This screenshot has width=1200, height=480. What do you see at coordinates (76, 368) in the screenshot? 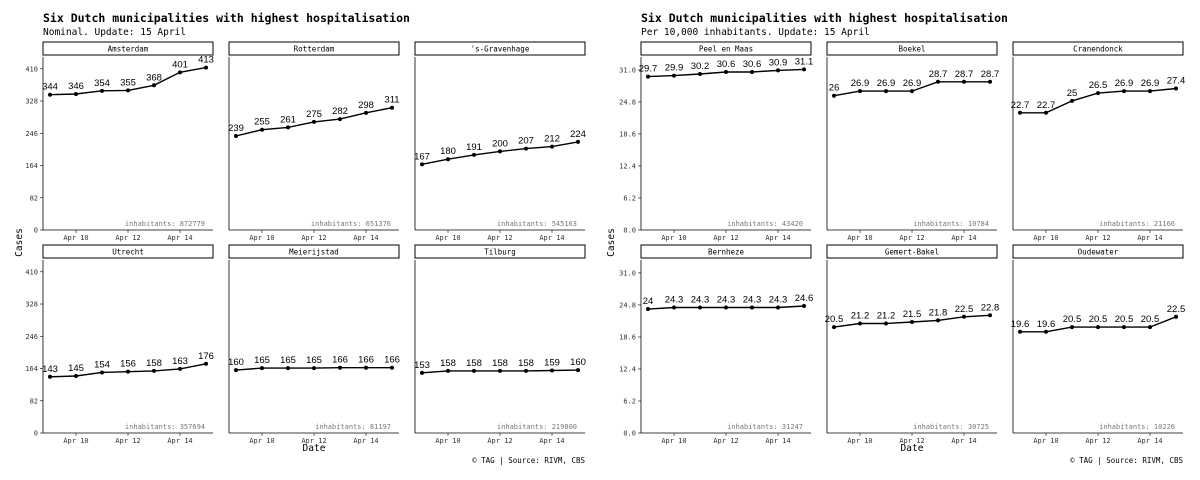
I see `data-label: 145` at bounding box center [76, 368].